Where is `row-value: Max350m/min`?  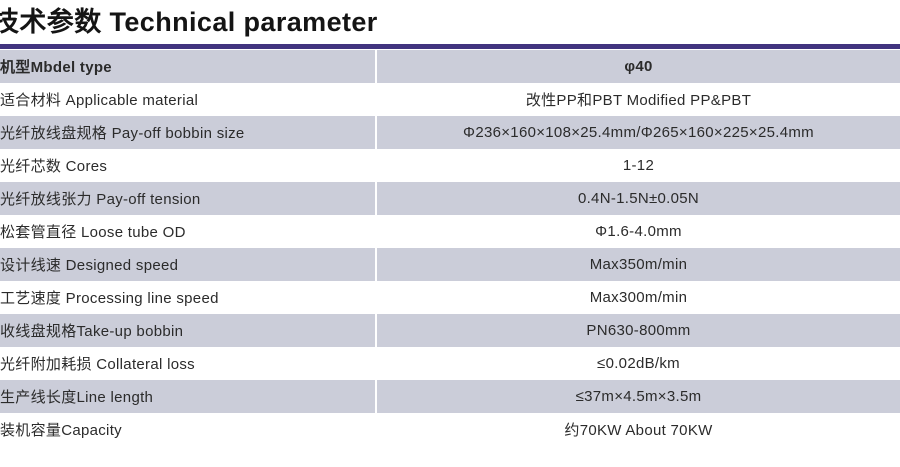 row-value: Max350m/min is located at coordinates (637, 264).